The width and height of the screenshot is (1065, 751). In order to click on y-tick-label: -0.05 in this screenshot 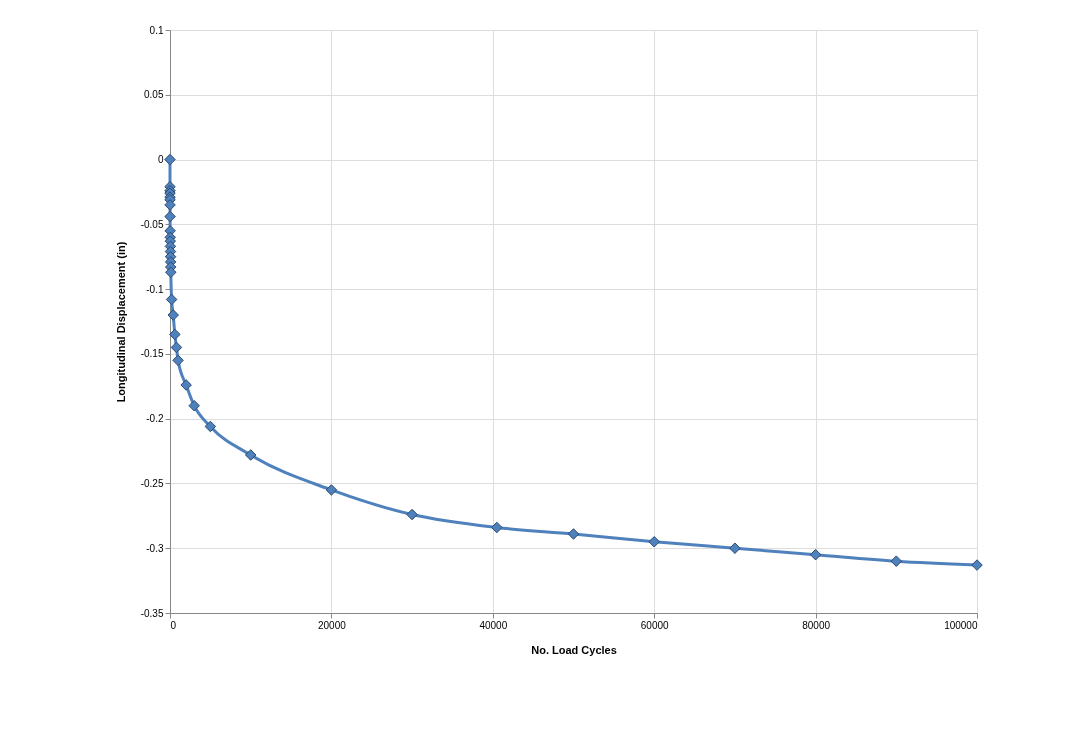, I will do `click(152, 224)`.